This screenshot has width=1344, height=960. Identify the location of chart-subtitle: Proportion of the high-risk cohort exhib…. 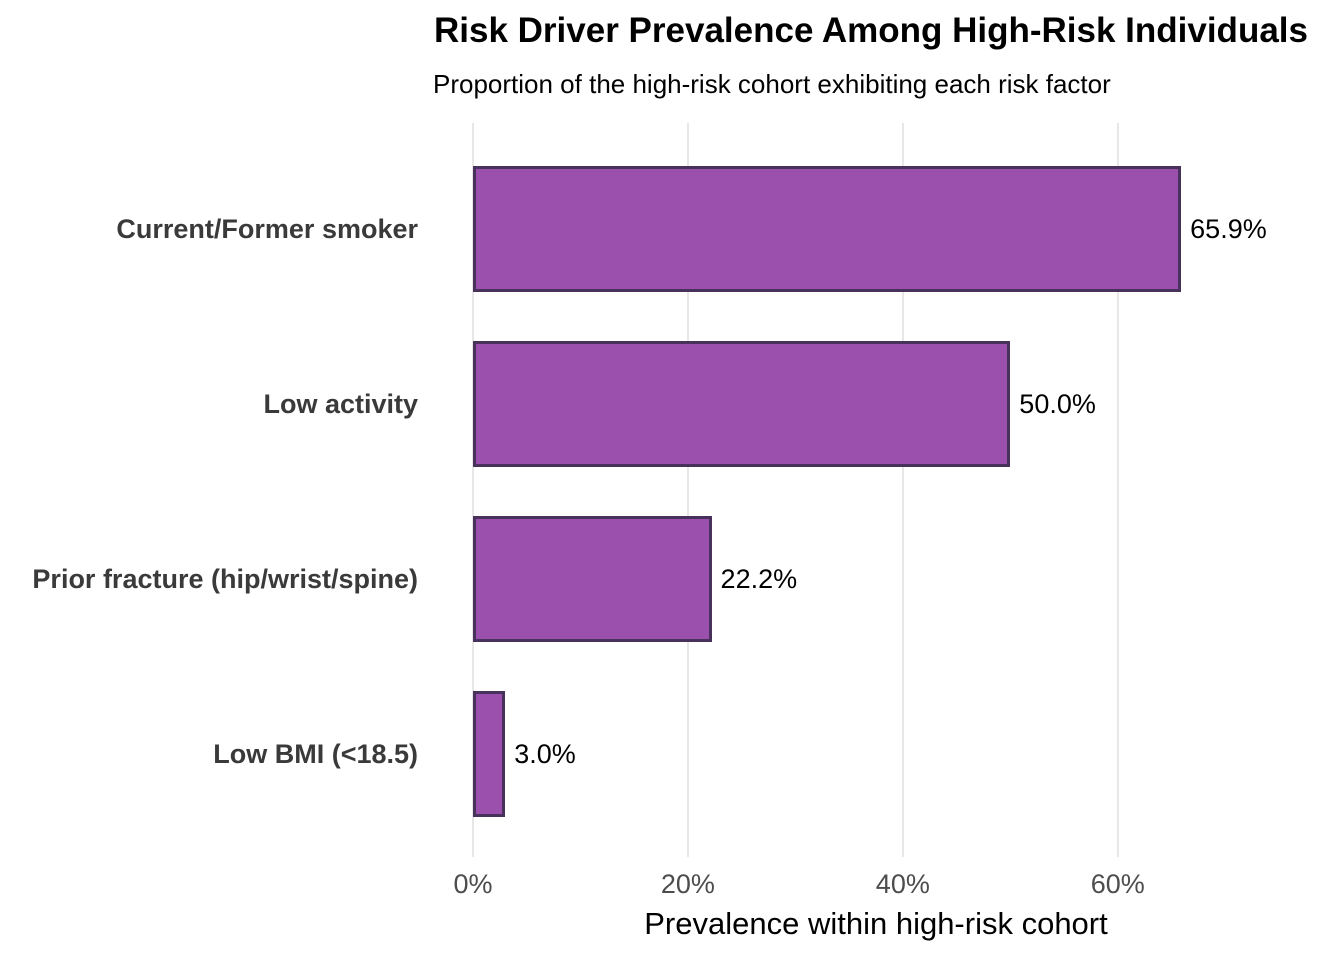
(772, 84).